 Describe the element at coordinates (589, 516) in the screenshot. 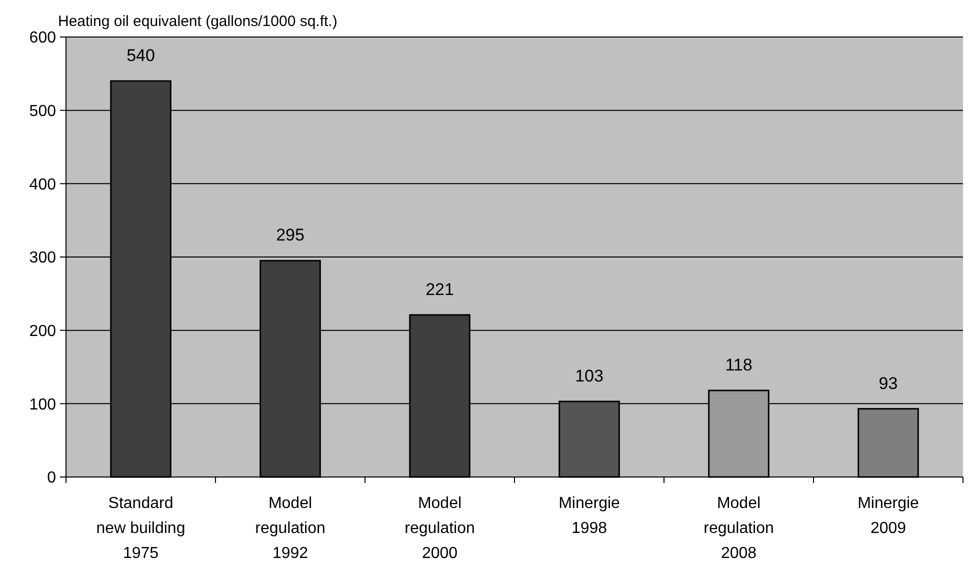

I see `x-tick-label: Minergie 1998` at that location.